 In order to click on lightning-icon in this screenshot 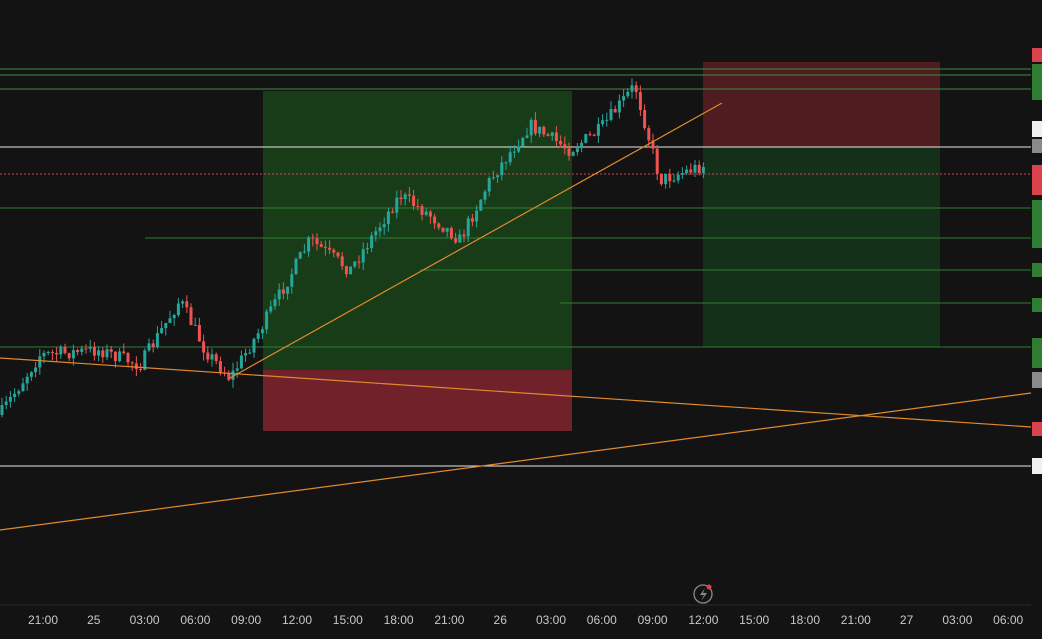, I will do `click(703, 594)`.